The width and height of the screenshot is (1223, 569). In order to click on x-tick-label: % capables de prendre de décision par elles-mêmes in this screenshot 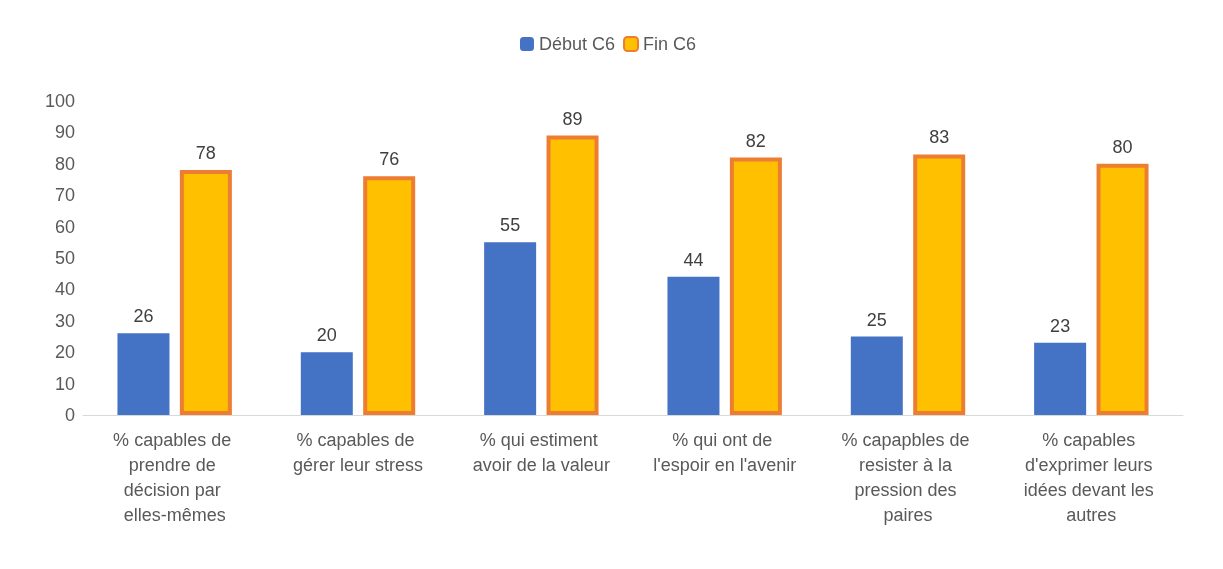, I will do `click(175, 477)`.